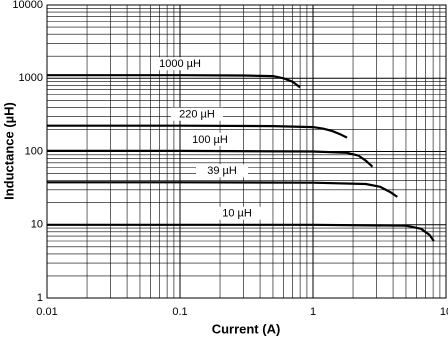  I want to click on y-tick-label: 10000, so click(27, 5).